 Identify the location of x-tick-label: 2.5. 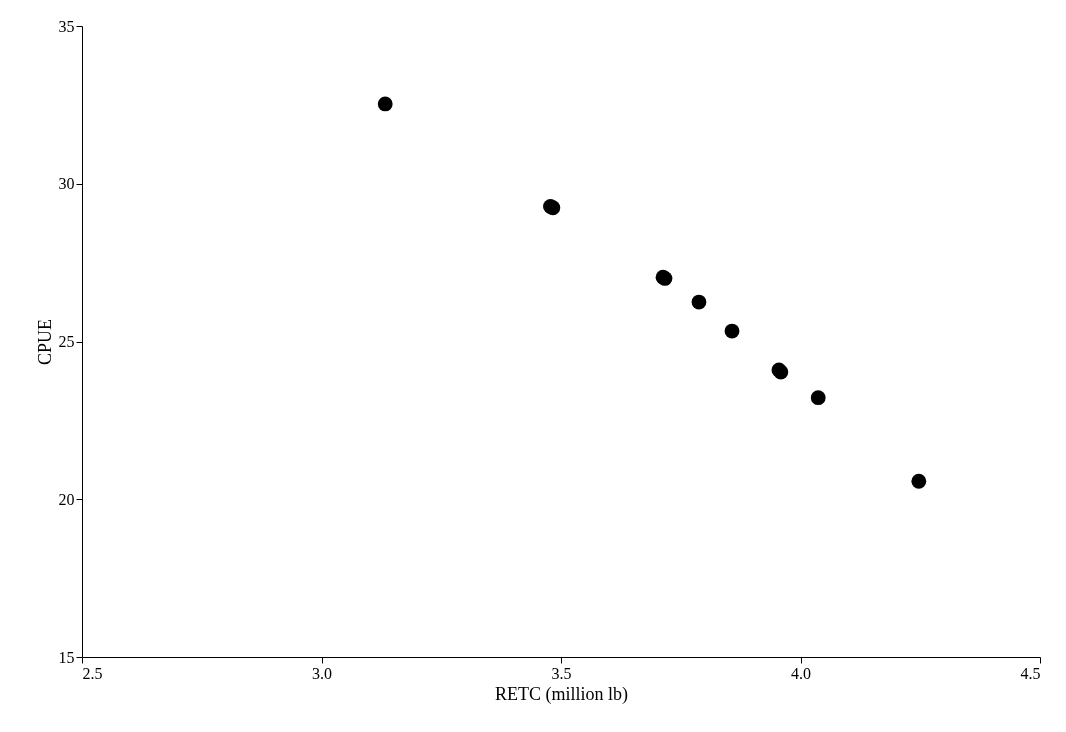
(92, 673).